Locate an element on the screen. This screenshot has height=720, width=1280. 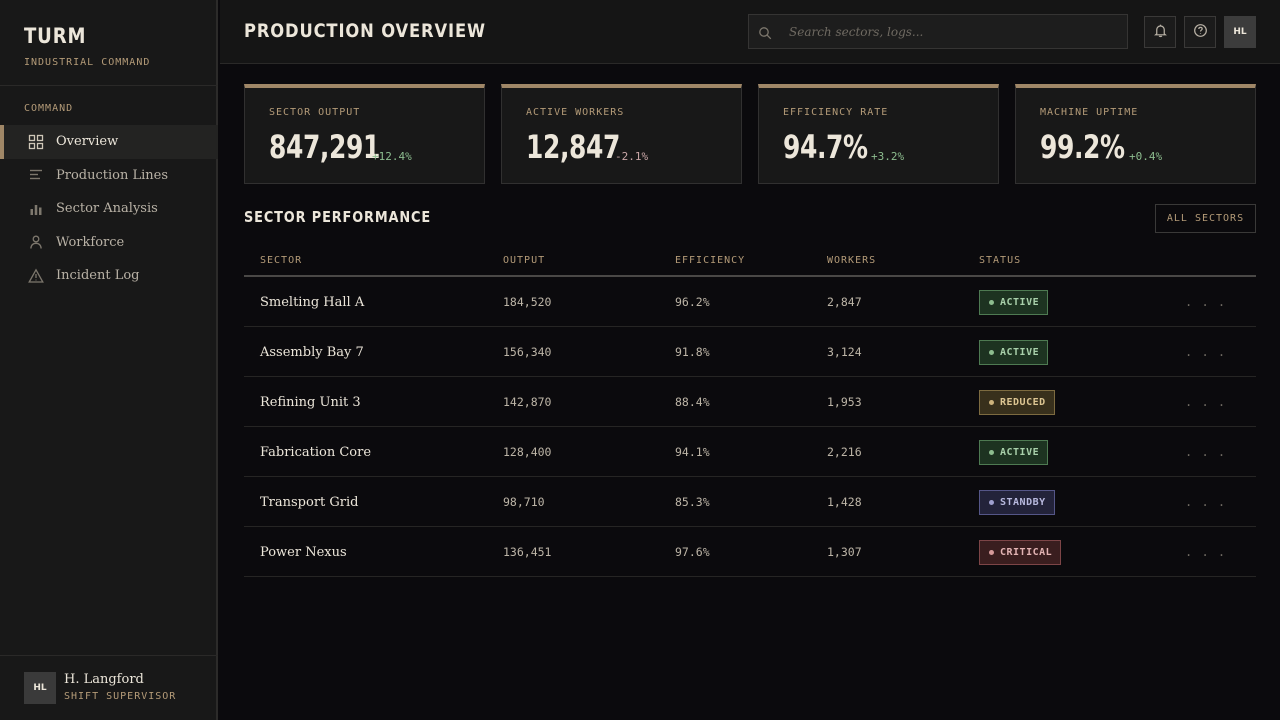
efficiency-value: 97.6% is located at coordinates (692, 552).